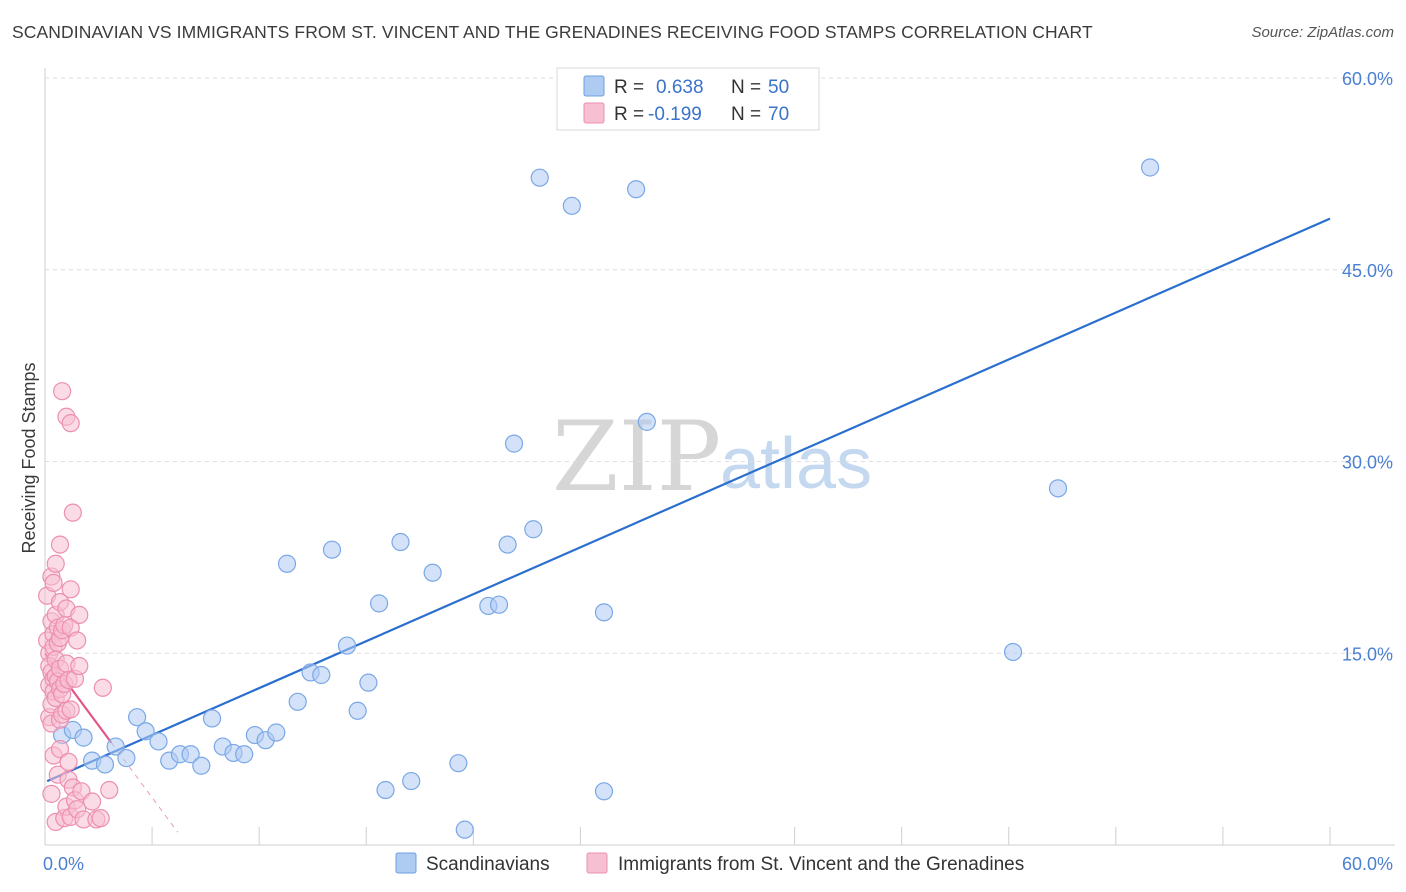  I want to click on source-label: Source: ZipAtlas.com, so click(1322, 32).